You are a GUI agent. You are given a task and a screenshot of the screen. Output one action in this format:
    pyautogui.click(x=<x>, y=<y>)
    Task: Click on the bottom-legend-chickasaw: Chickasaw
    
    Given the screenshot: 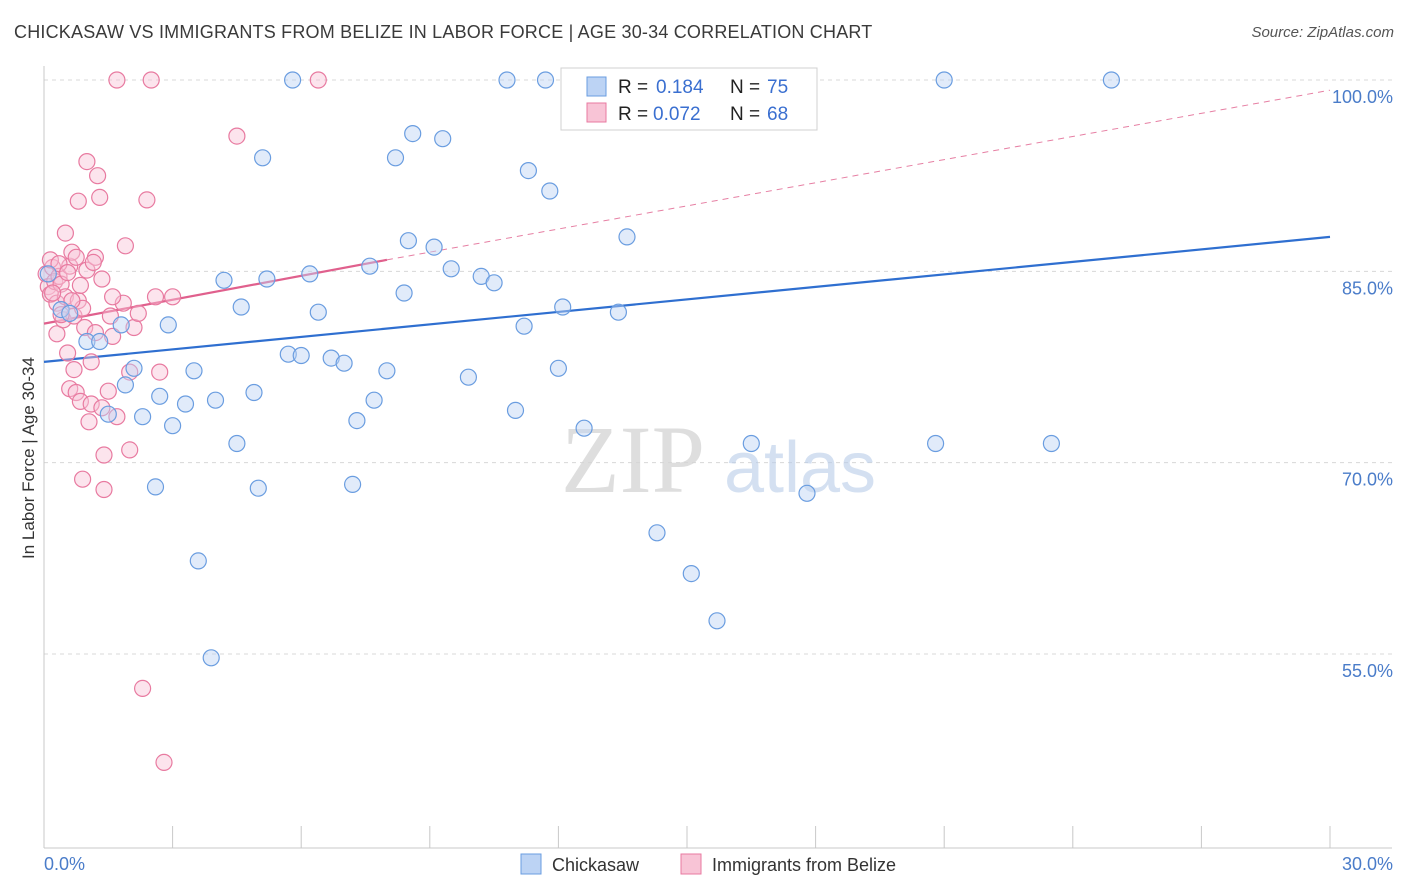 What is the action you would take?
    pyautogui.click(x=596, y=865)
    